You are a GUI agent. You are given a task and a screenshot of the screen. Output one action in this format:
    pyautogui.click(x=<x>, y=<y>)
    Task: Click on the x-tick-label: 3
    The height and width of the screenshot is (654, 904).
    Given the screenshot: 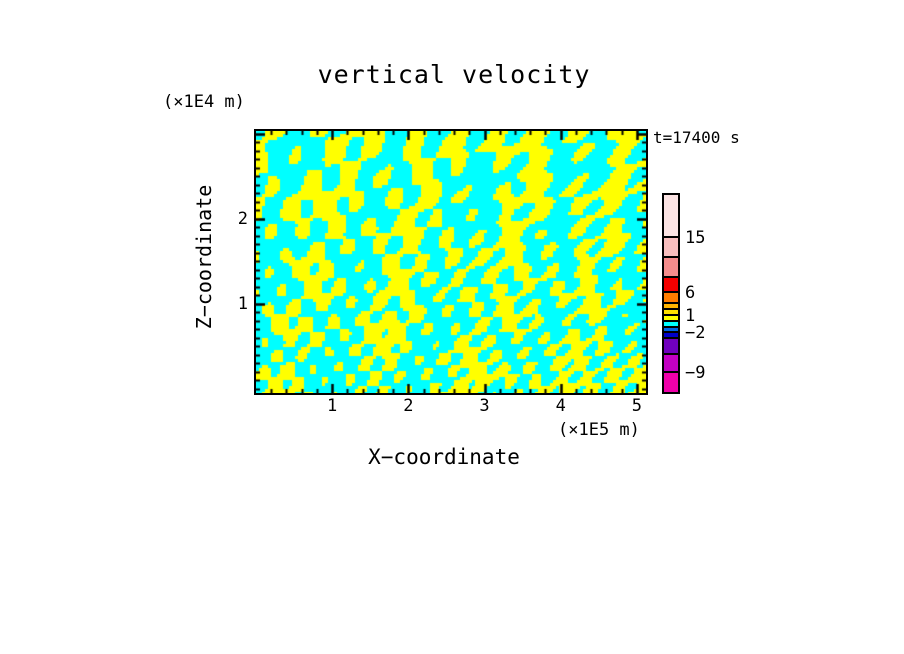 What is the action you would take?
    pyautogui.click(x=484, y=406)
    